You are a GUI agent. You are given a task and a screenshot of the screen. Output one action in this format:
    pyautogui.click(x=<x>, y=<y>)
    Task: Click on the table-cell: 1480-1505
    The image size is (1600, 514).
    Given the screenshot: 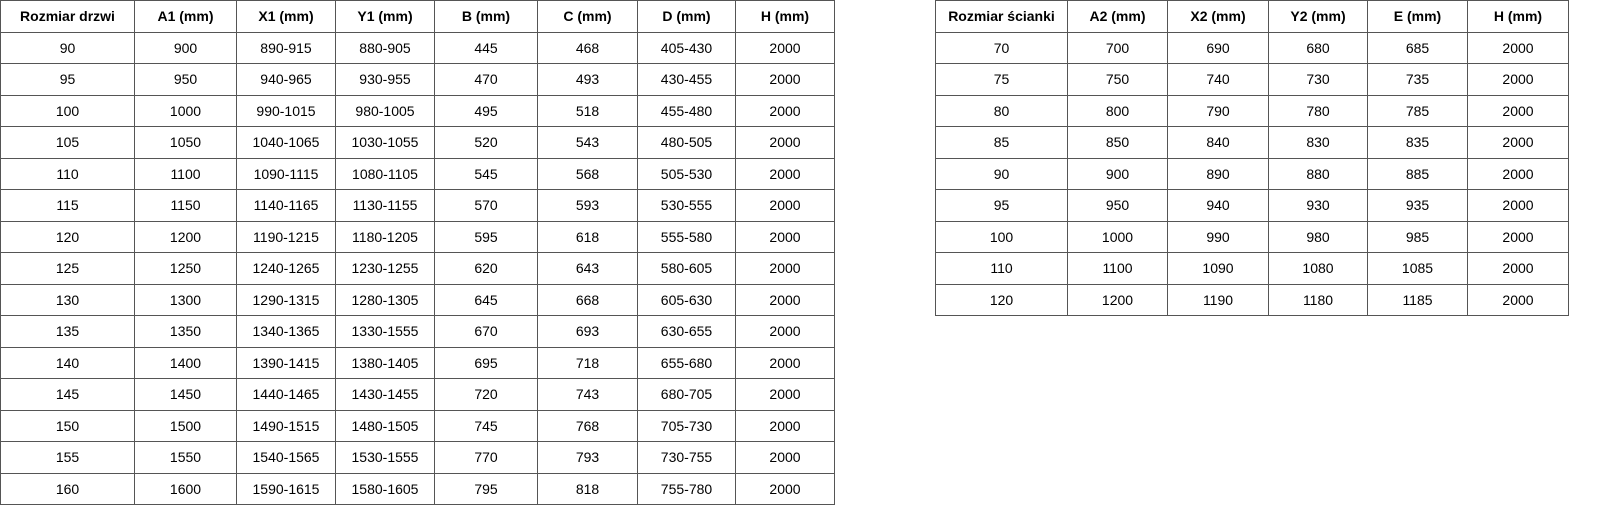 What is the action you would take?
    pyautogui.click(x=385, y=425)
    